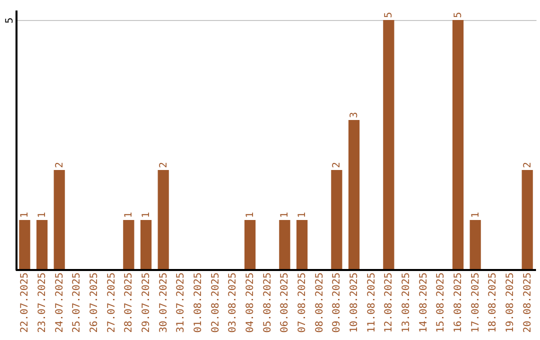 This screenshot has height=340, width=540. I want to click on x-tick-label: 23.07.2025, so click(42, 302).